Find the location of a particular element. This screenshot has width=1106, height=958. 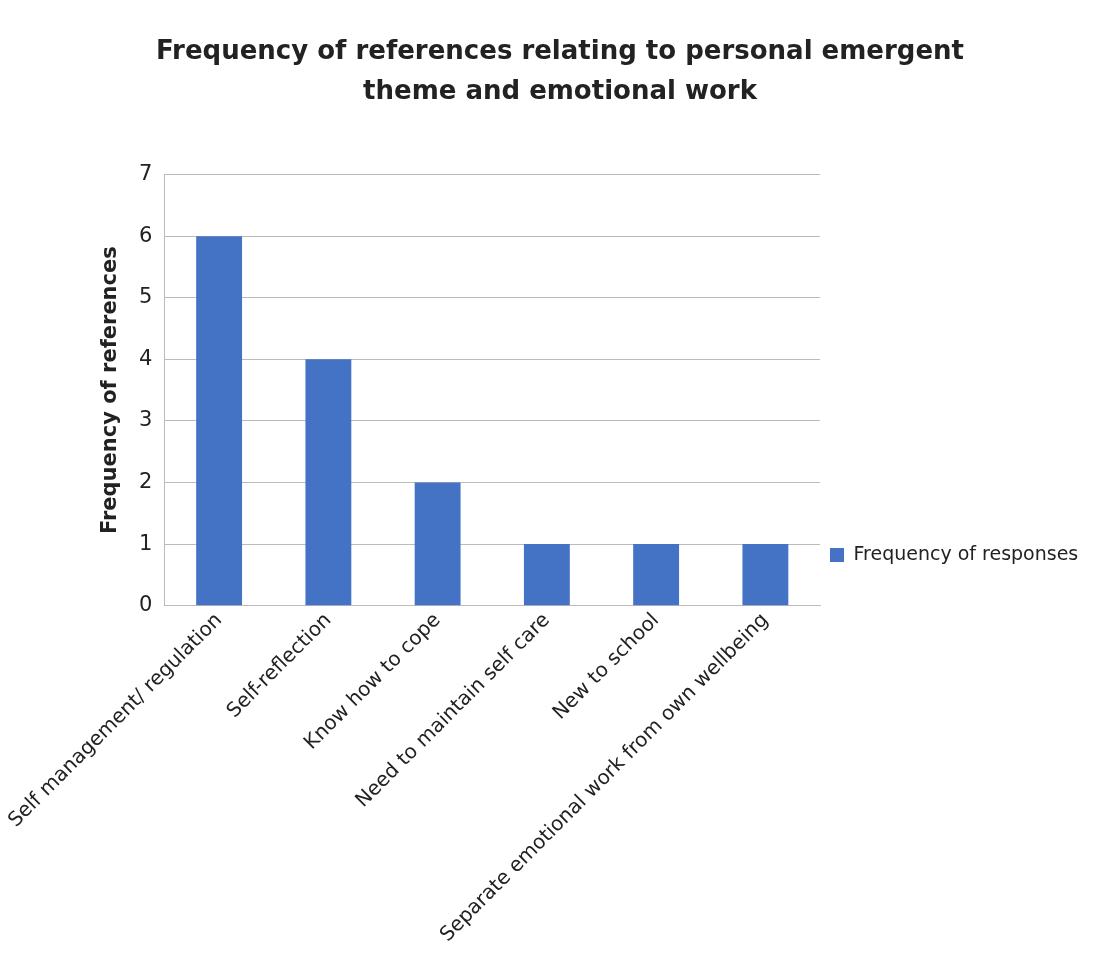

chart-title: Frequency of references relating to personal emergent theme and emotional work is located at coordinates (560, 70).